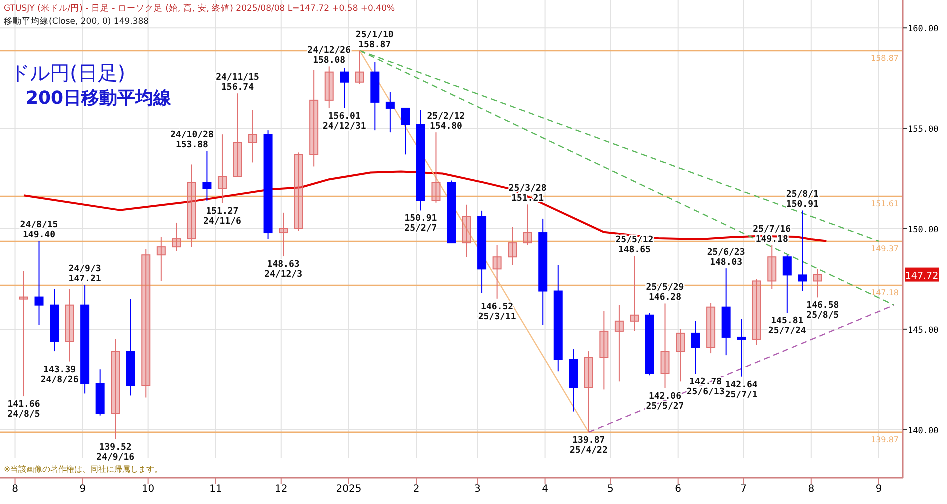 The width and height of the screenshot is (947, 504). What do you see at coordinates (216, 489) in the screenshot?
I see `x-tick-label: 11` at bounding box center [216, 489].